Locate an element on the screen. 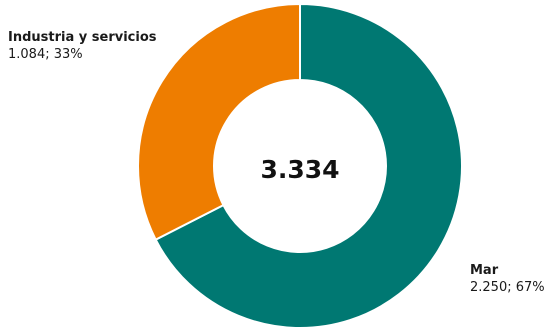 This screenshot has height=329, width=557. slice-name-industria: Industria y servicios is located at coordinates (82, 37).